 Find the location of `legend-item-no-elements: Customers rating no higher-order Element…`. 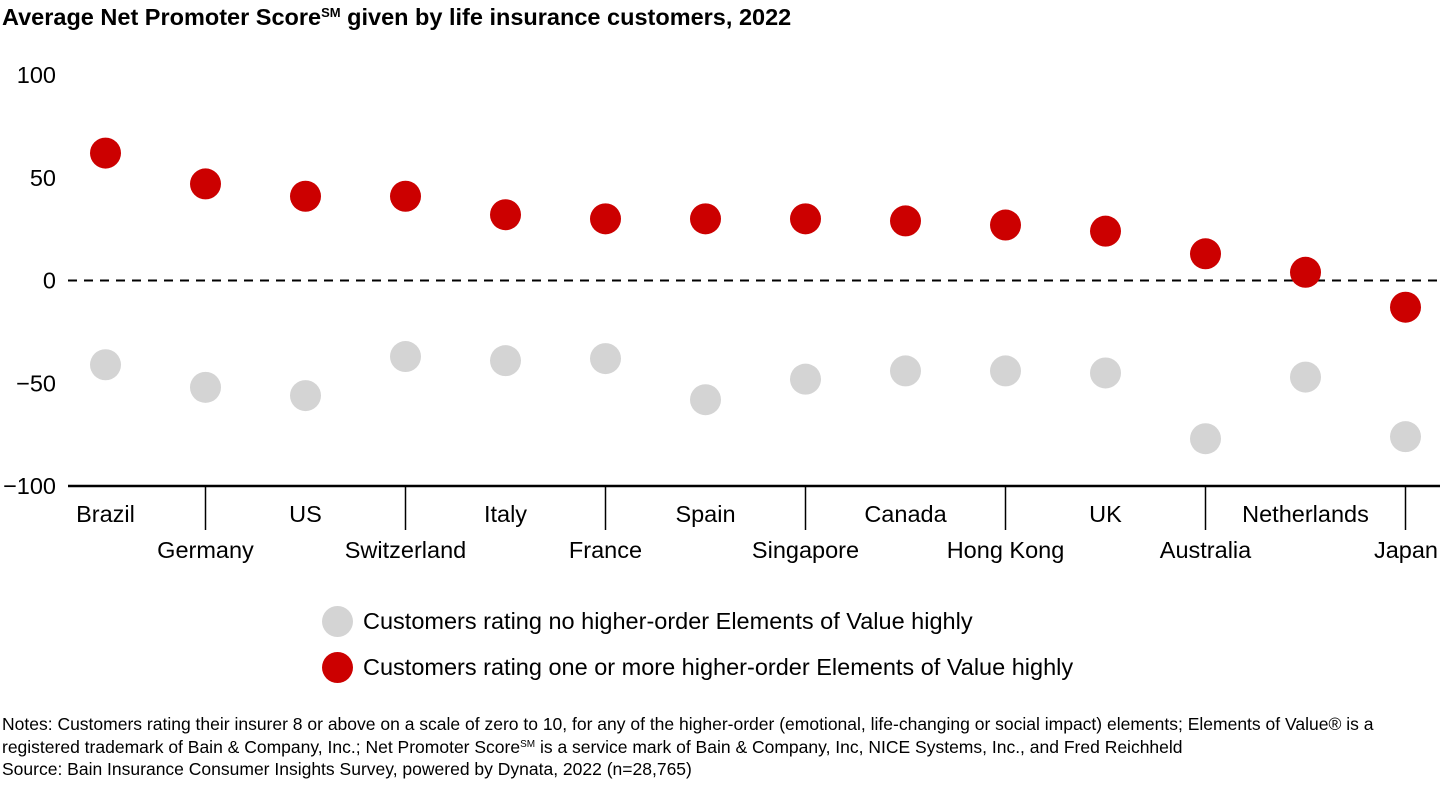

legend-item-no-elements: Customers rating no higher-order Element… is located at coordinates (697, 621).